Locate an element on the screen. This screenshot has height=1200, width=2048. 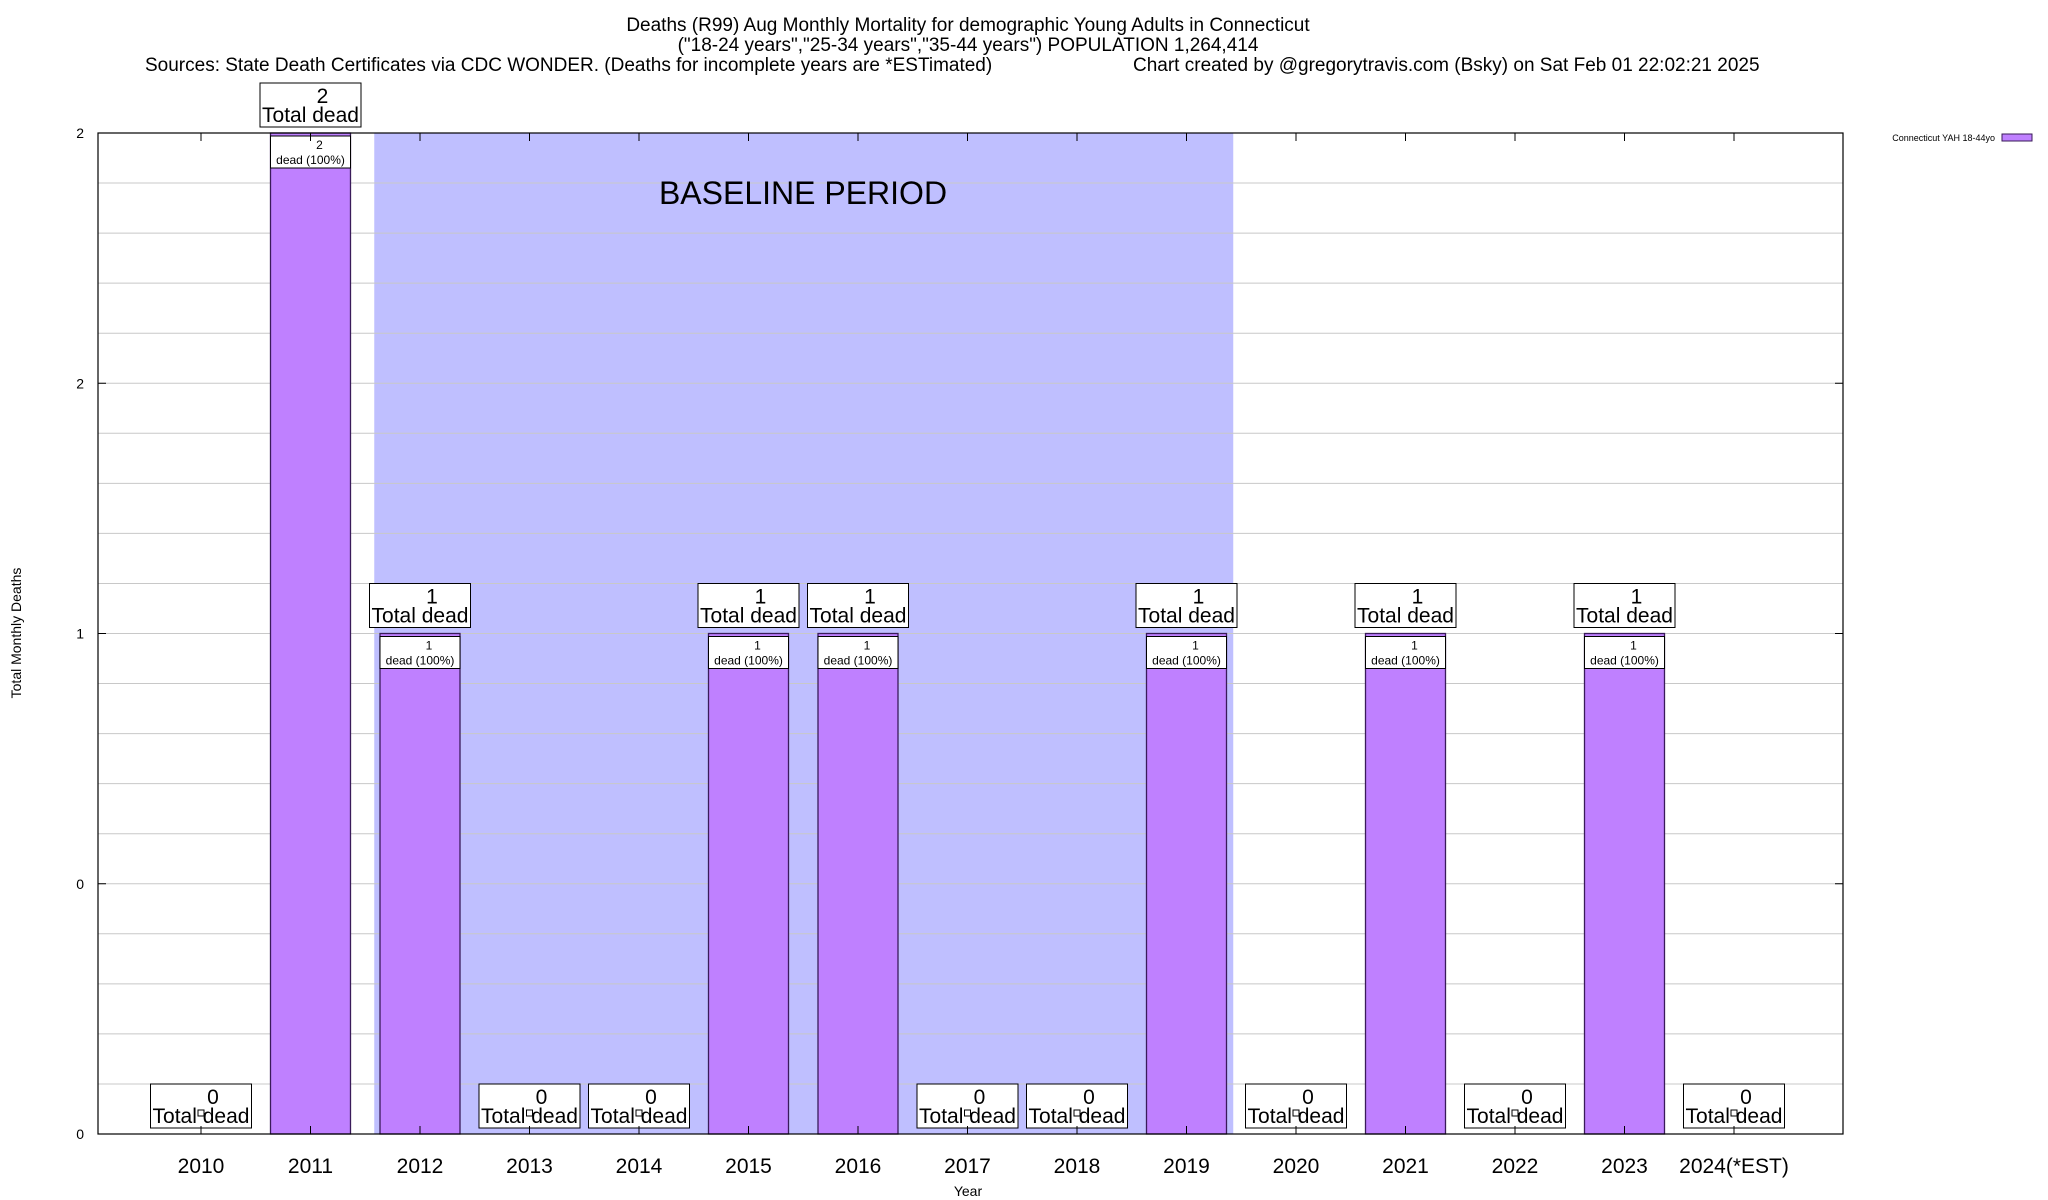
x-axis-label: Year is located at coordinates (968, 1191).